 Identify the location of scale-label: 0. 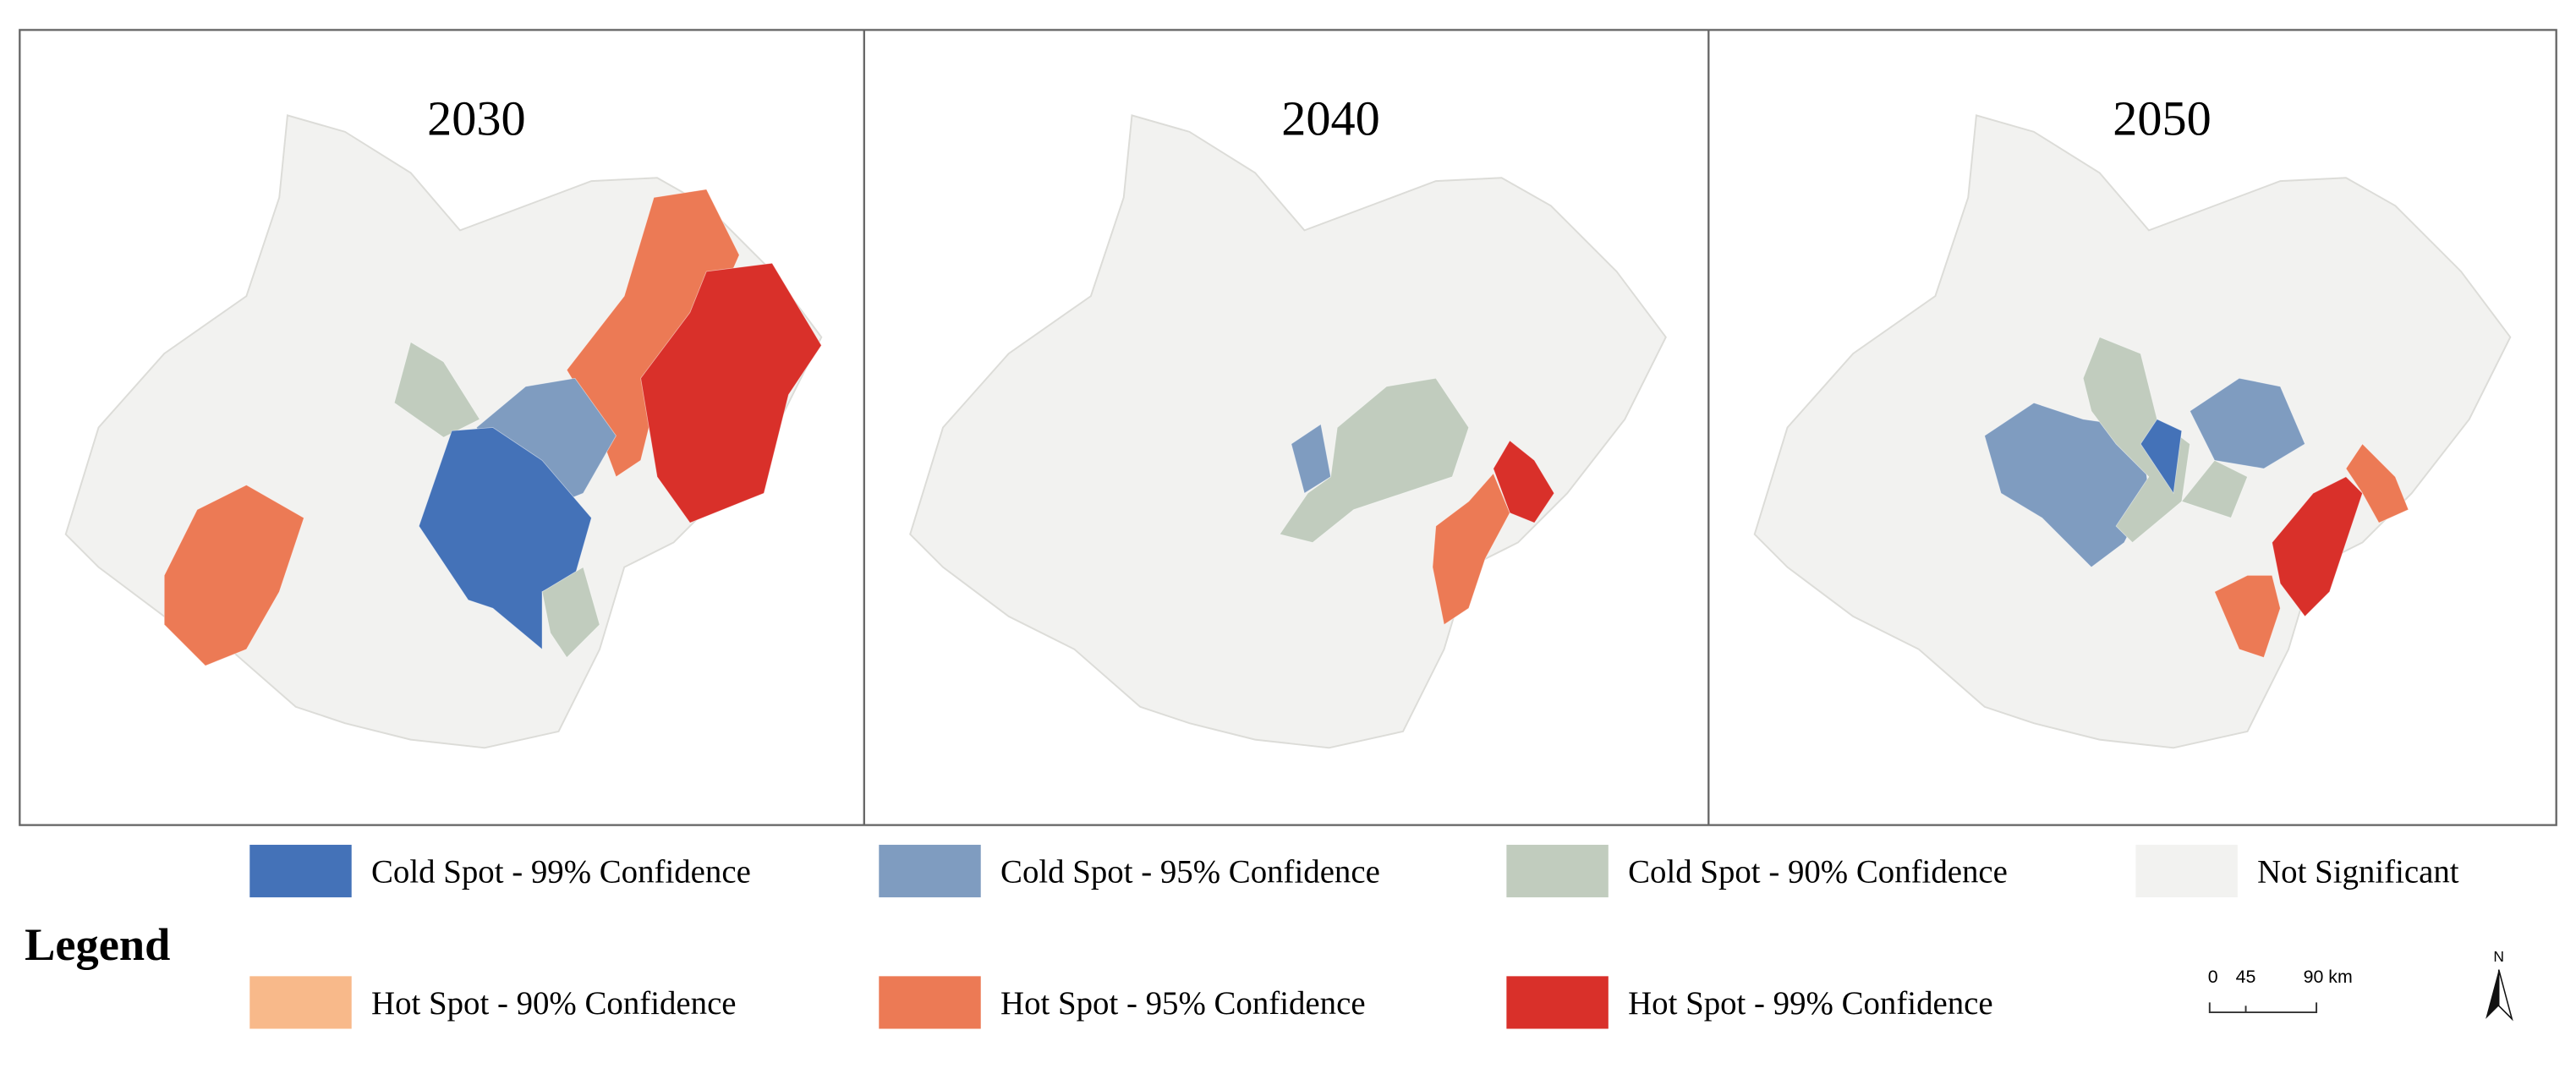
(2213, 977).